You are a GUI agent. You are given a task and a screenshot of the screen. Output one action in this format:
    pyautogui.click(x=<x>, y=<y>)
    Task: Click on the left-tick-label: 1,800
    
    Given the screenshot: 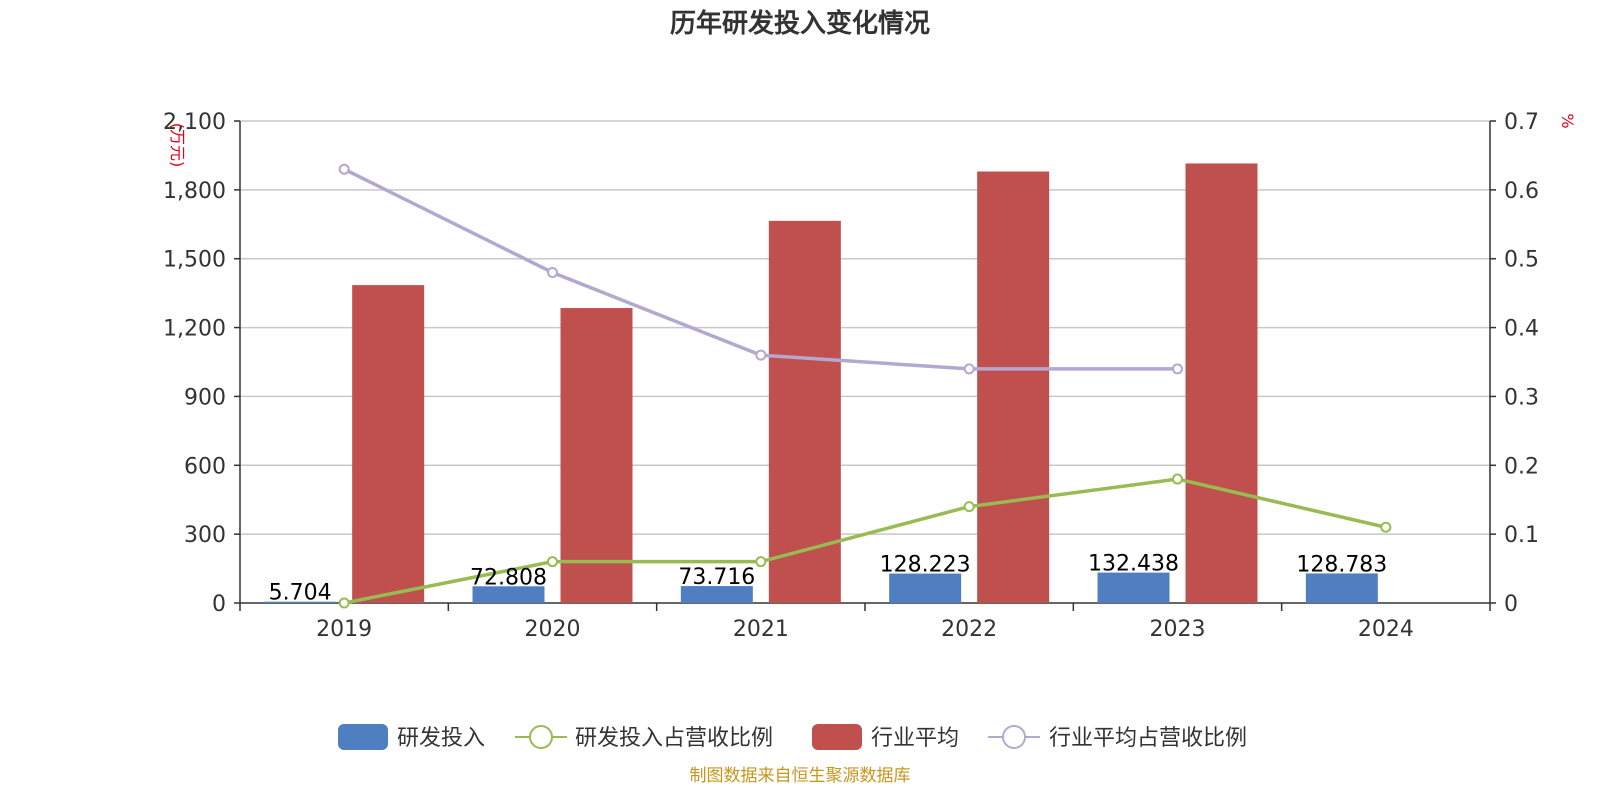 What is the action you would take?
    pyautogui.click(x=194, y=191)
    